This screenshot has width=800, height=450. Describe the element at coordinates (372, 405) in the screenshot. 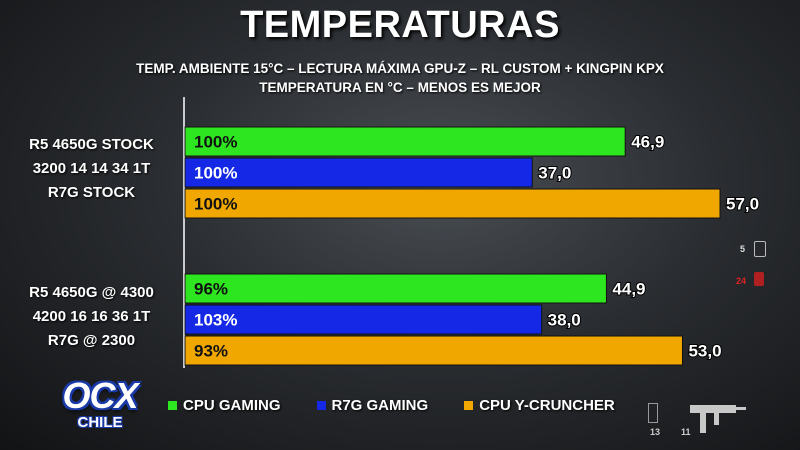

I see `legend-item-r7g-gaming: R7G GAMING` at that location.